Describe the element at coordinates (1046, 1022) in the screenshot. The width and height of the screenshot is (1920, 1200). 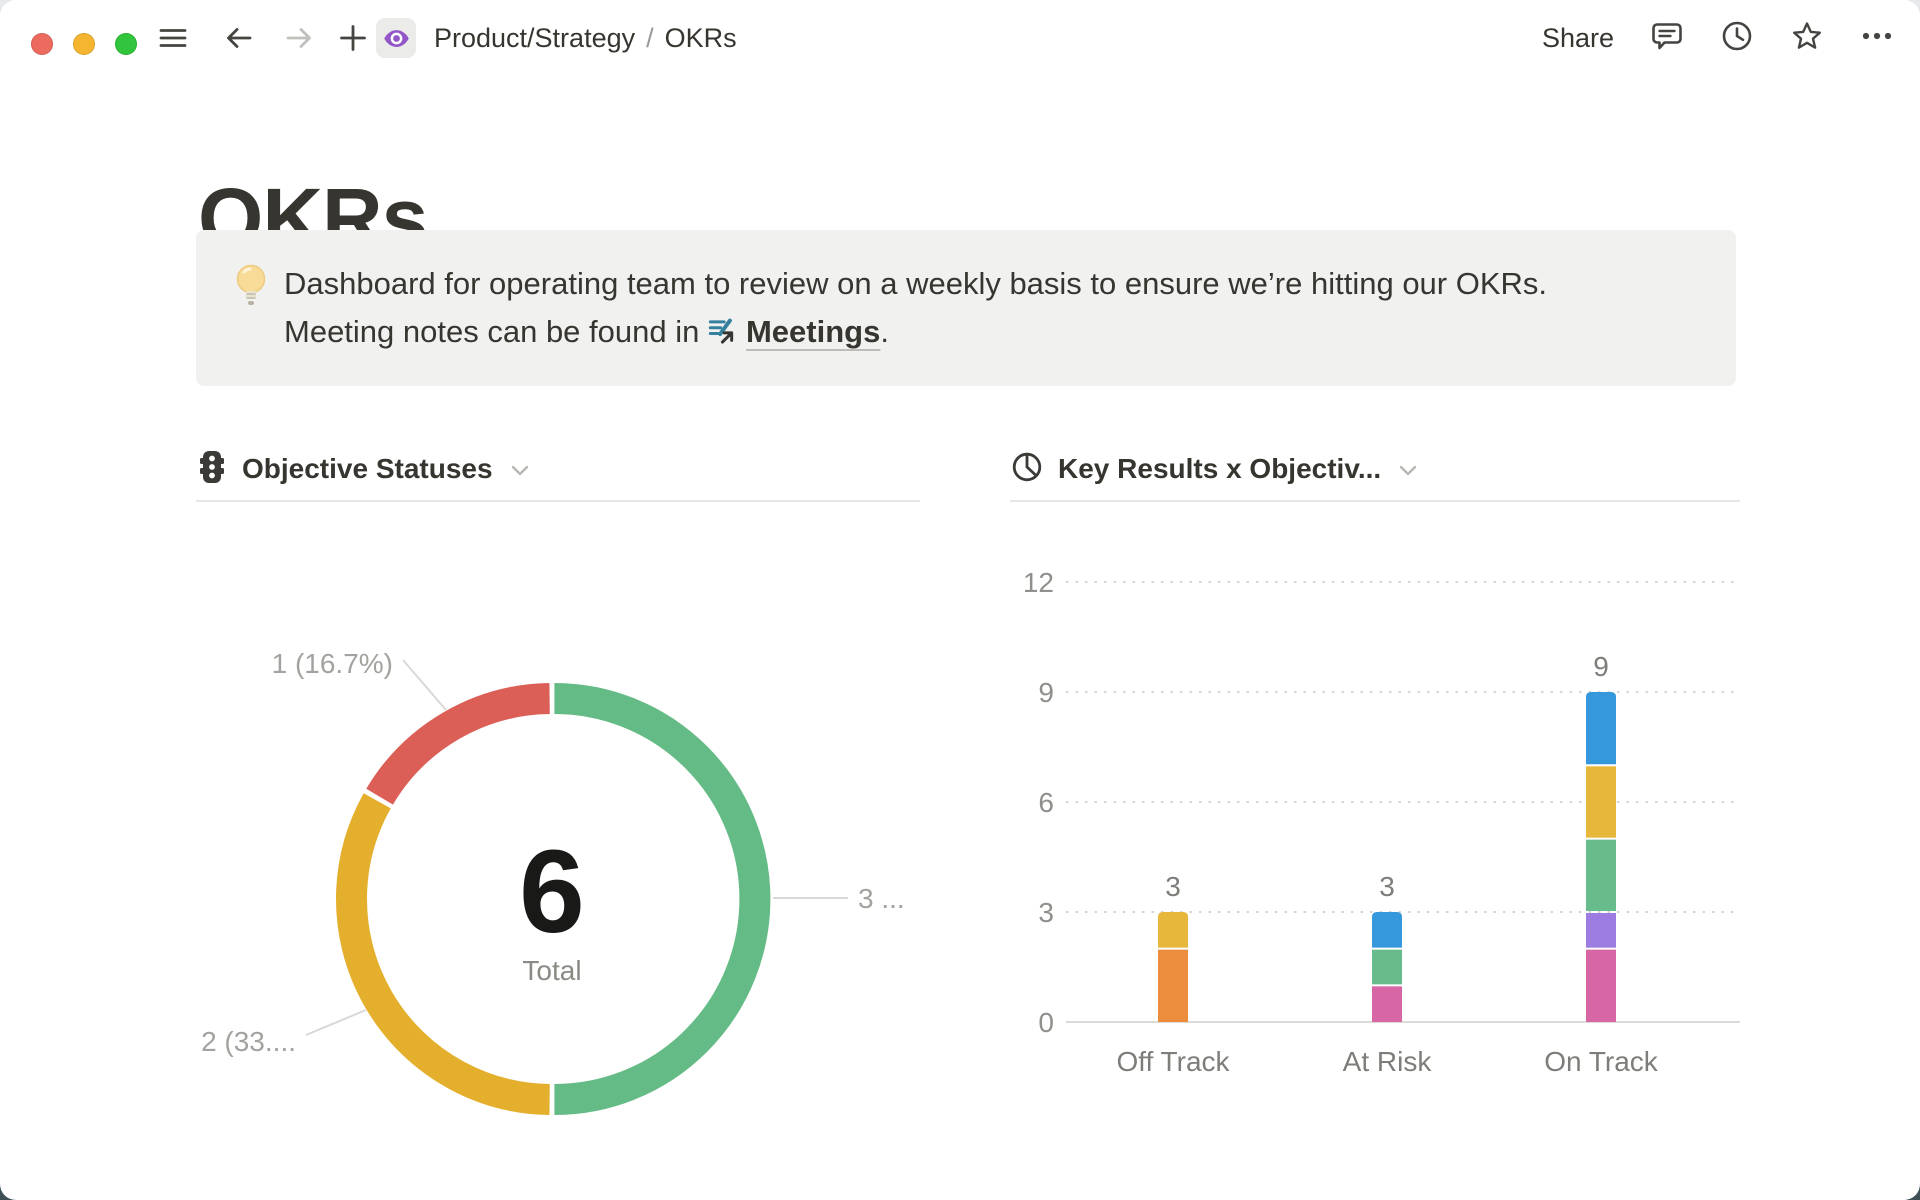
I see `y-tick-label: 0` at that location.